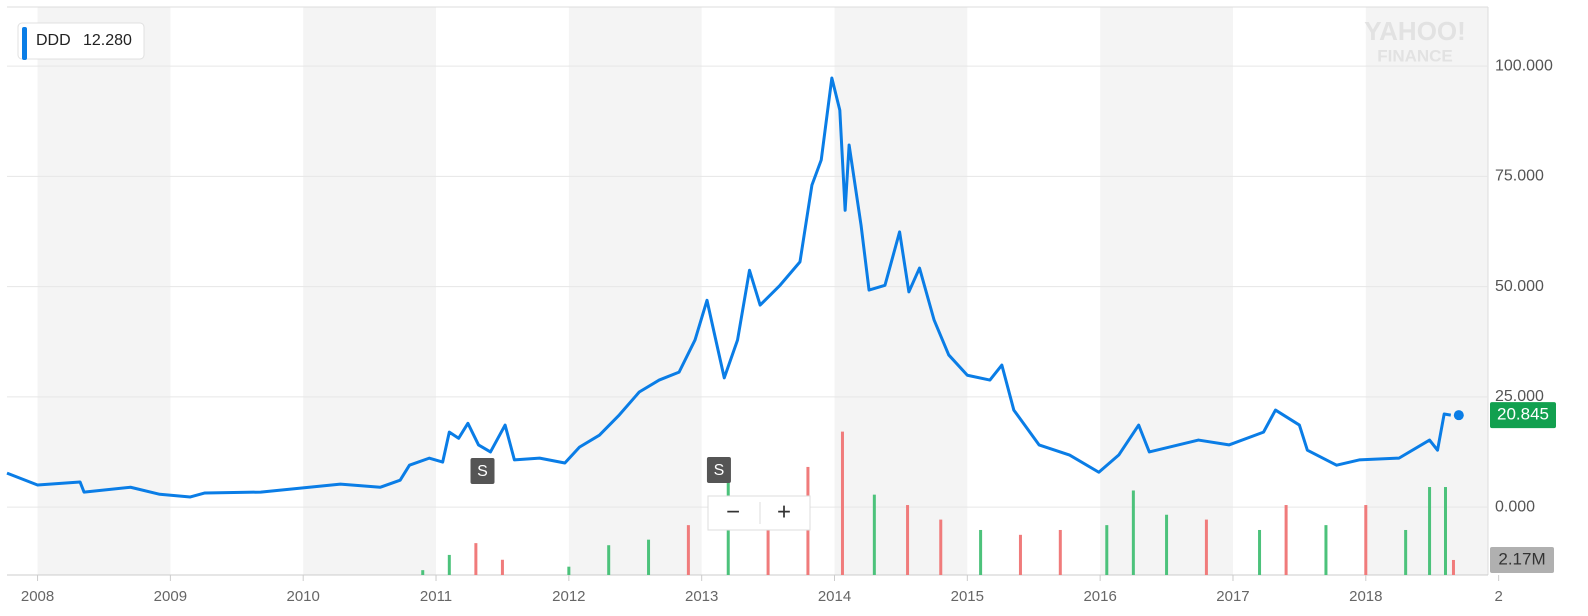  What do you see at coordinates (701, 596) in the screenshot?
I see `x-tick-label: 2013` at bounding box center [701, 596].